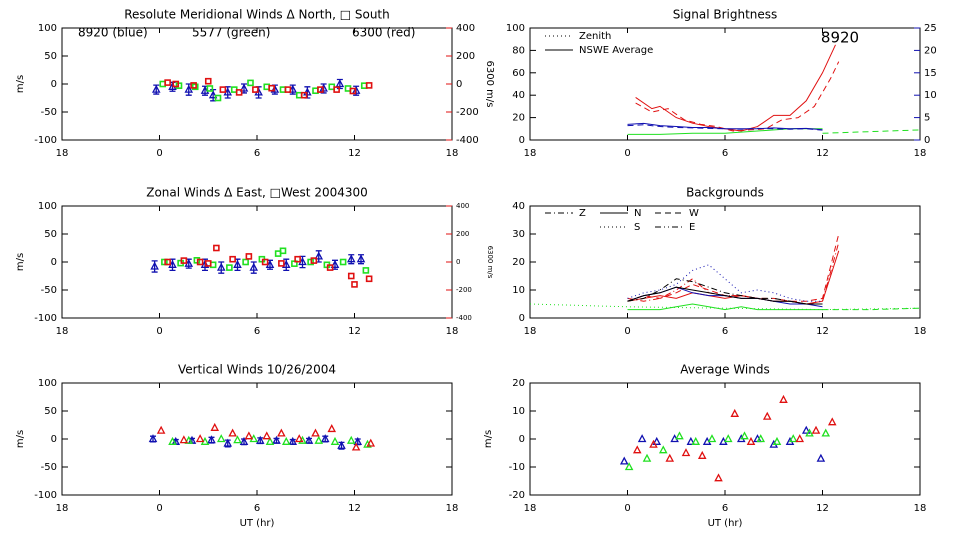 The width and height of the screenshot is (960, 540). What do you see at coordinates (522, 140) in the screenshot?
I see `y-tick-label: 0` at bounding box center [522, 140].